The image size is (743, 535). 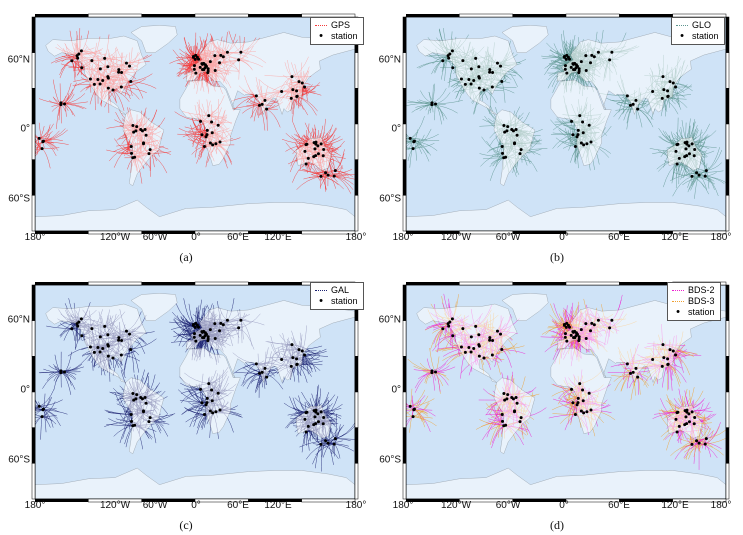 I want to click on panel-caption: (a), so click(x=186, y=257).